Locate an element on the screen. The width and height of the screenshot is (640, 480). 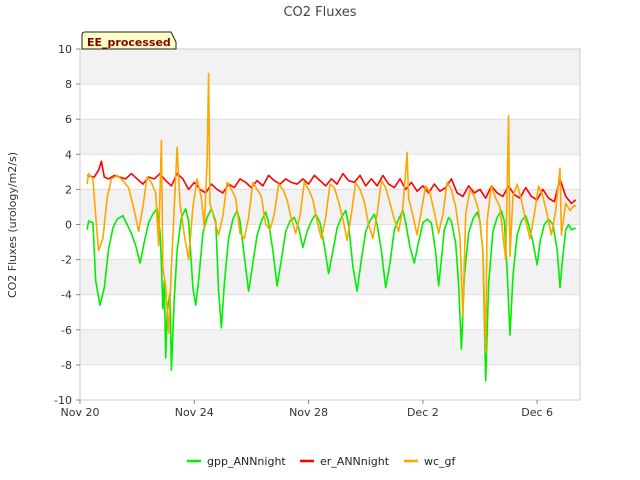
y-tick-label: 6 is located at coordinates (68, 119).